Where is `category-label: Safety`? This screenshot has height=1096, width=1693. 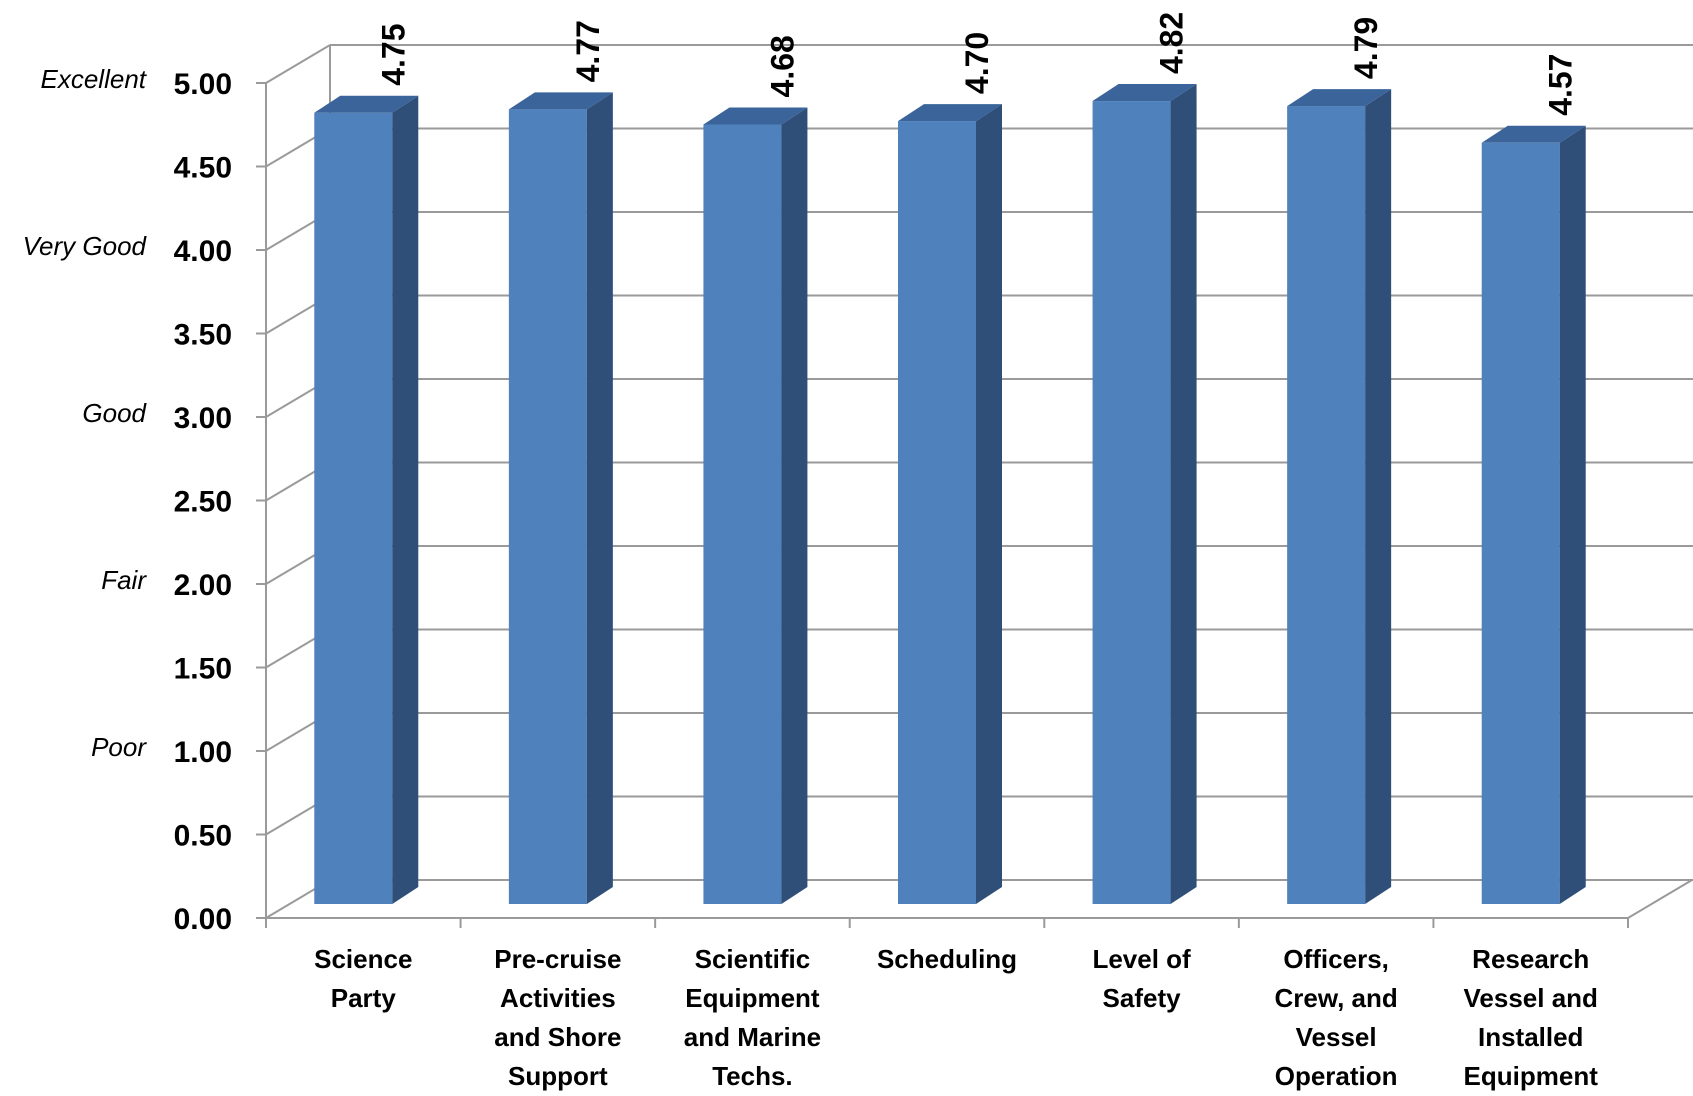
category-label: Safety is located at coordinates (1142, 998).